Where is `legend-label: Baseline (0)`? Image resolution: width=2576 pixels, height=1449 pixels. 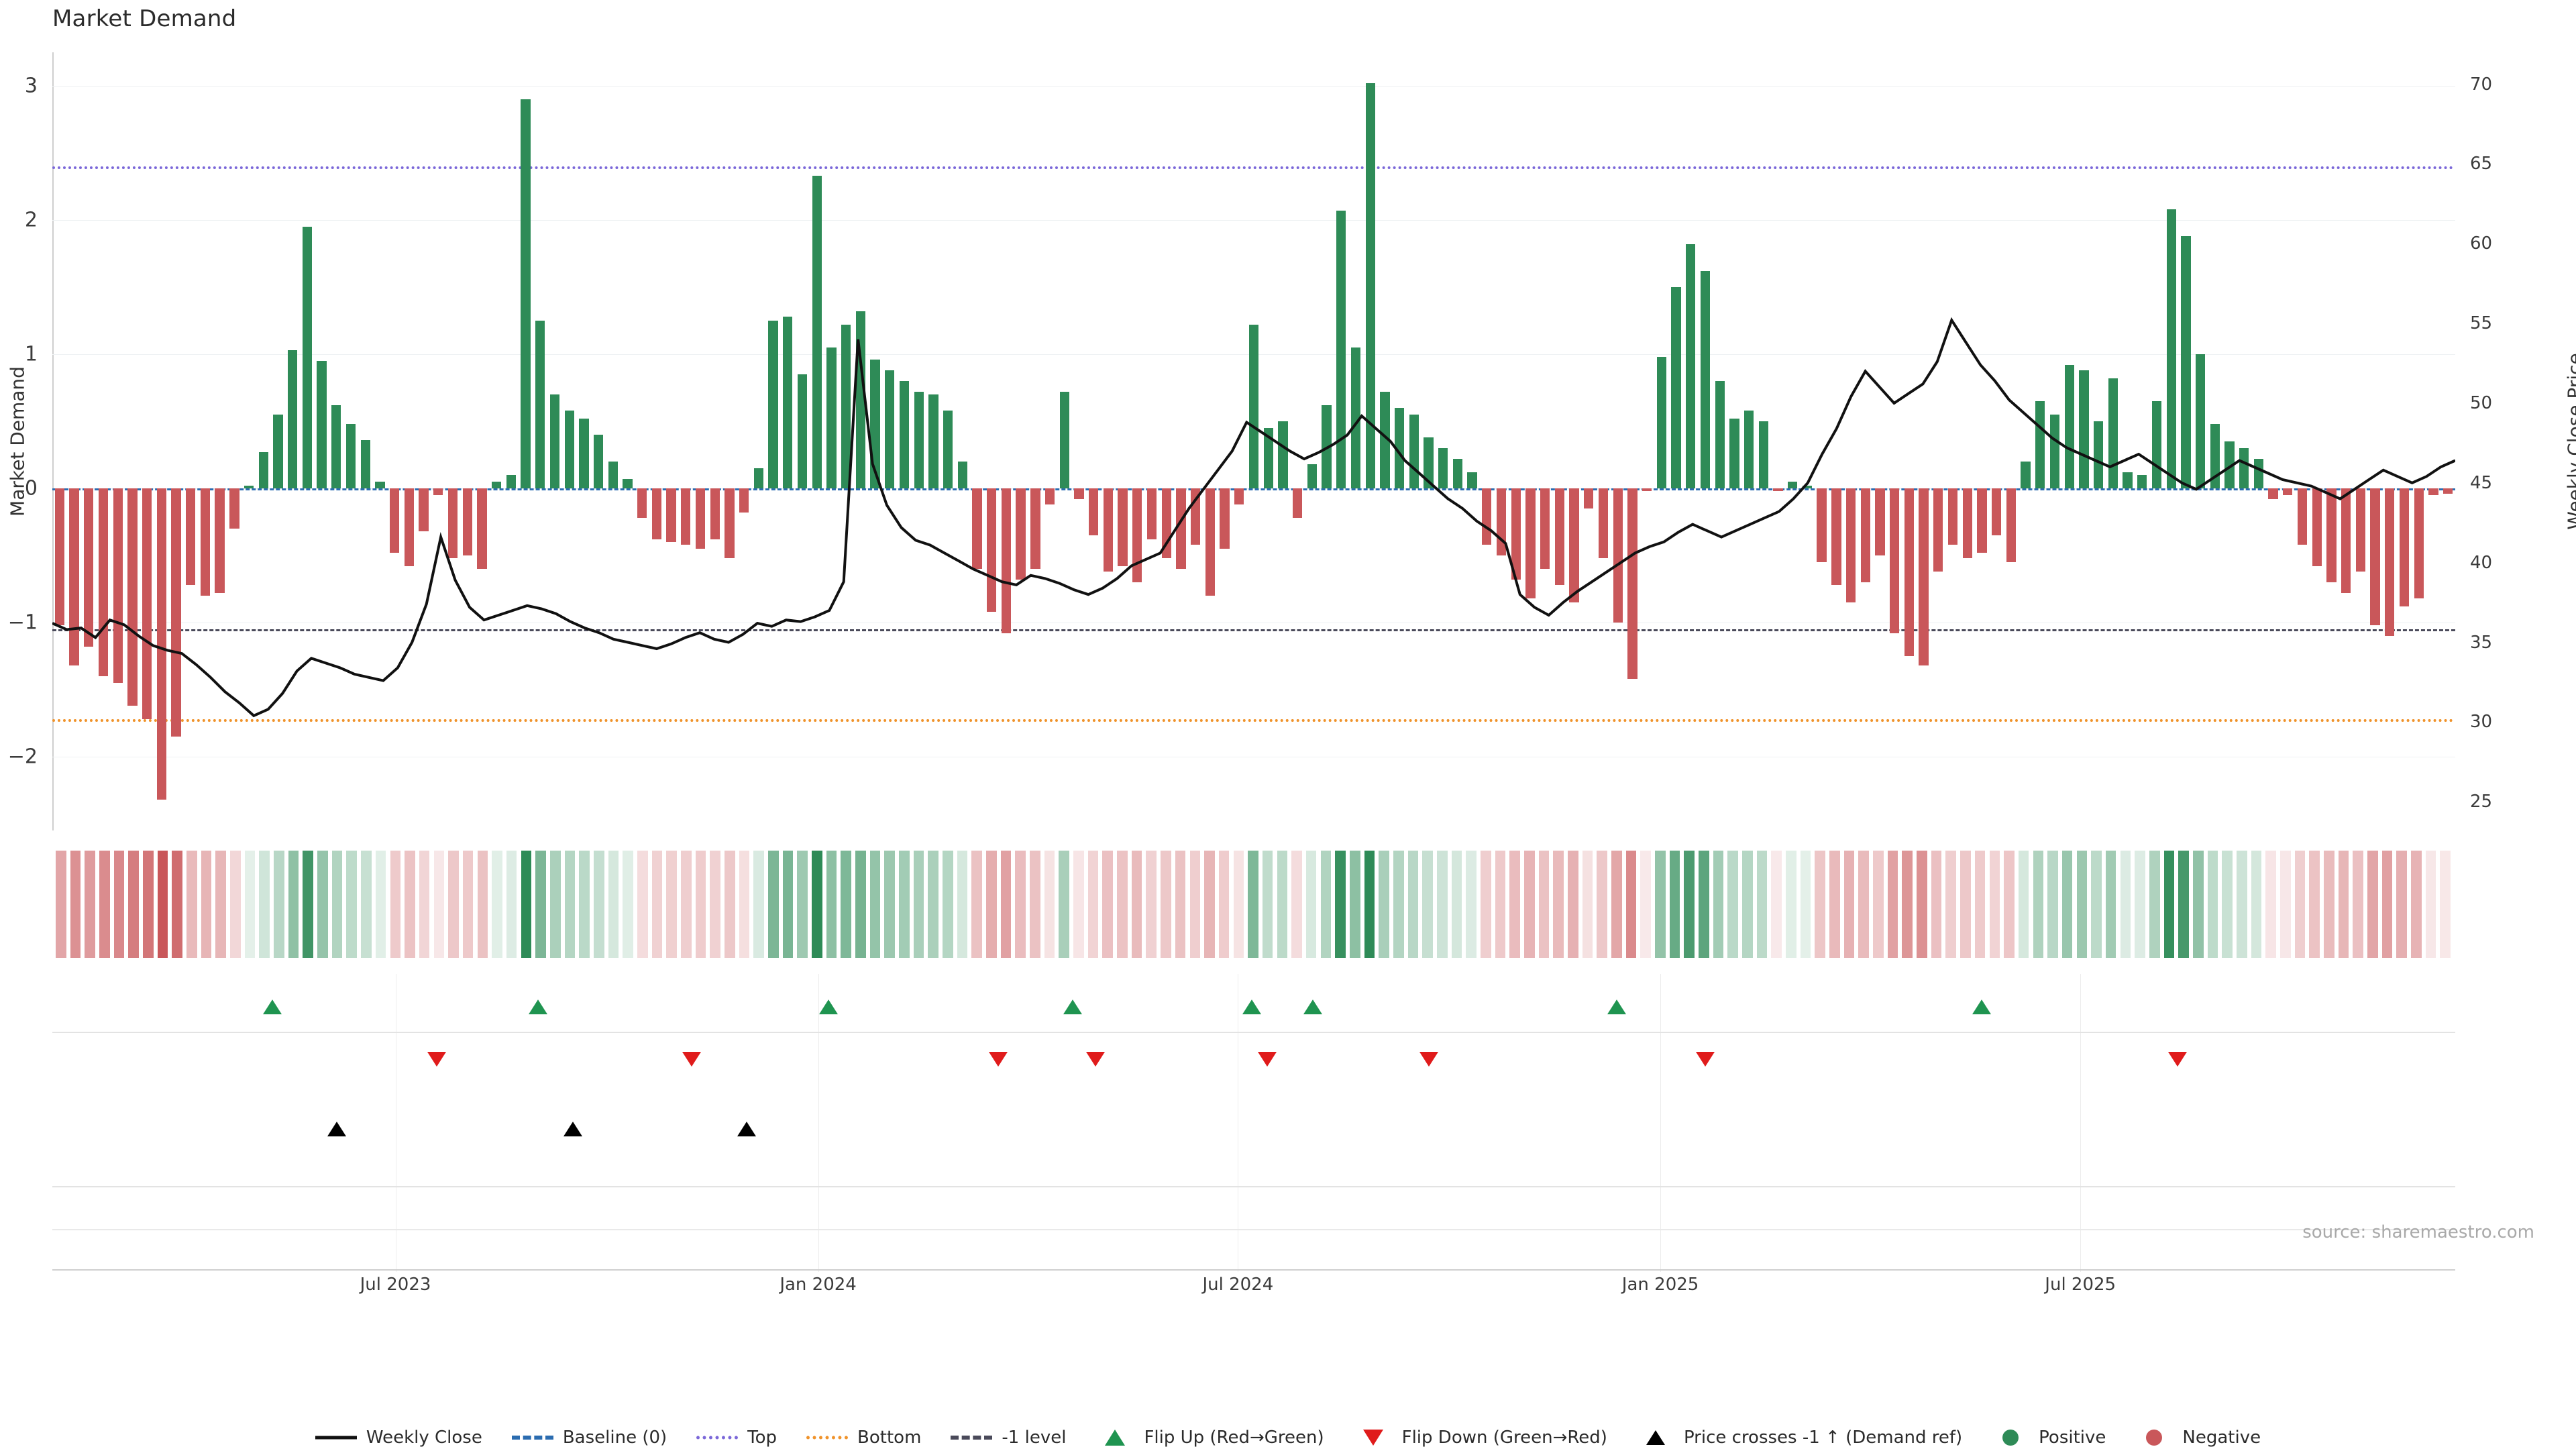
legend-label: Baseline (0) is located at coordinates (614, 1438).